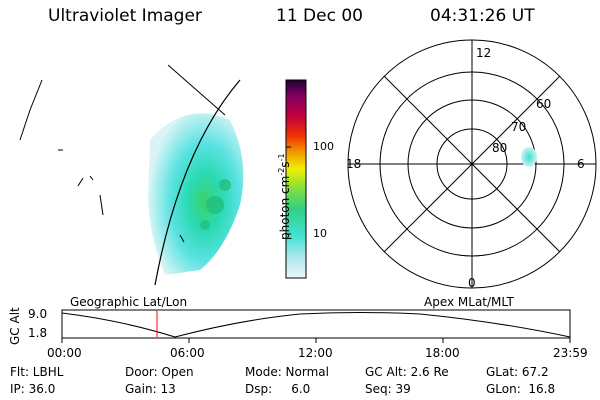 Image resolution: width=600 pixels, height=400 pixels. What do you see at coordinates (319, 16) in the screenshot?
I see `observation-date: 11 Dec 00` at bounding box center [319, 16].